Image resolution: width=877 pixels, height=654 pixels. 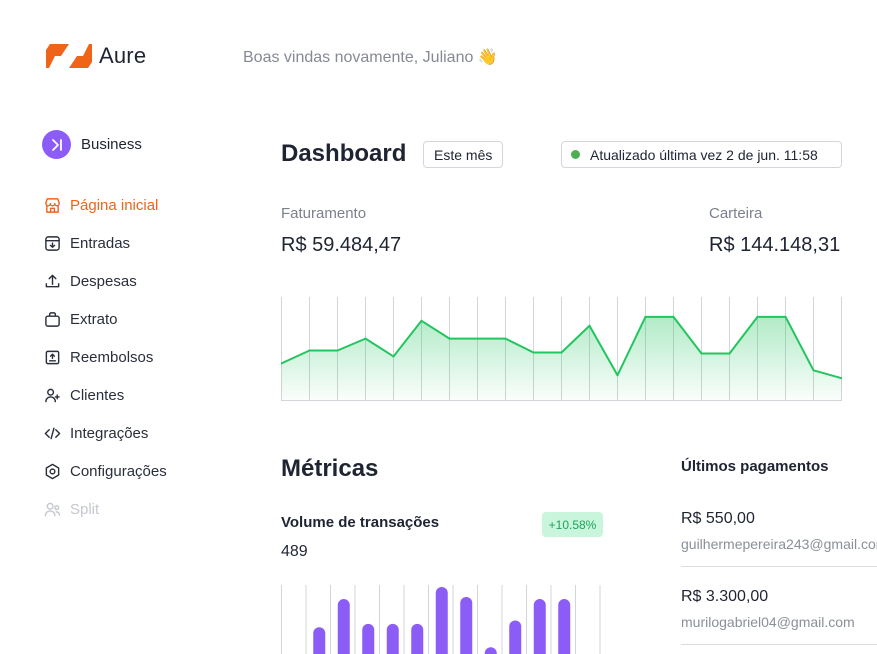 I want to click on split-users-icon, so click(x=52, y=509).